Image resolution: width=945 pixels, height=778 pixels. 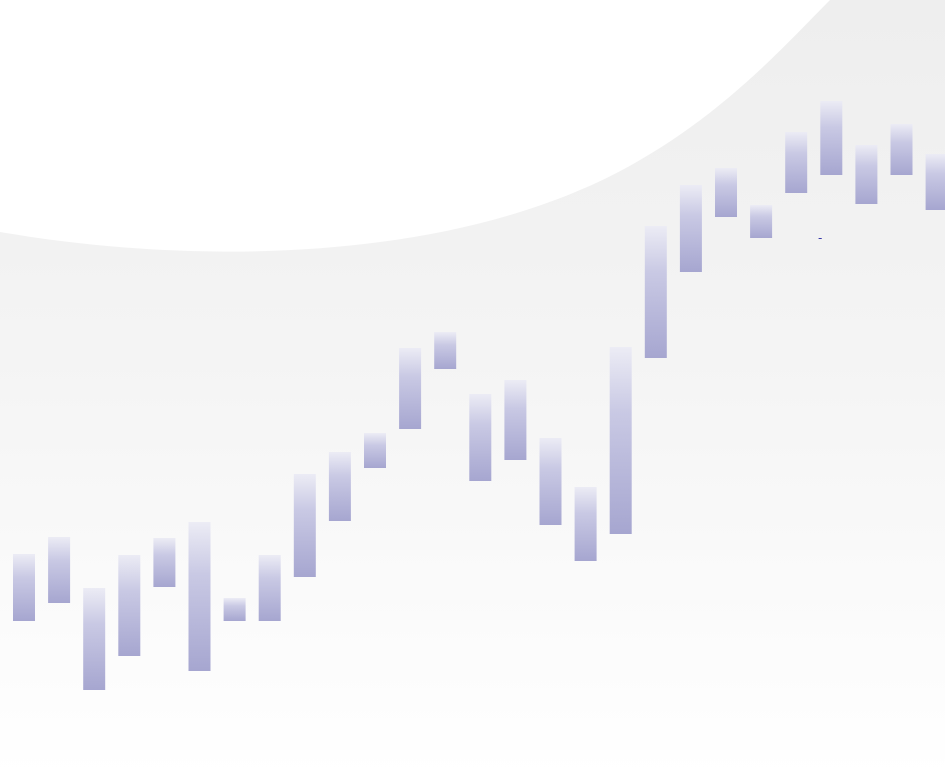 I want to click on stray-mark-text: -, so click(x=820, y=238).